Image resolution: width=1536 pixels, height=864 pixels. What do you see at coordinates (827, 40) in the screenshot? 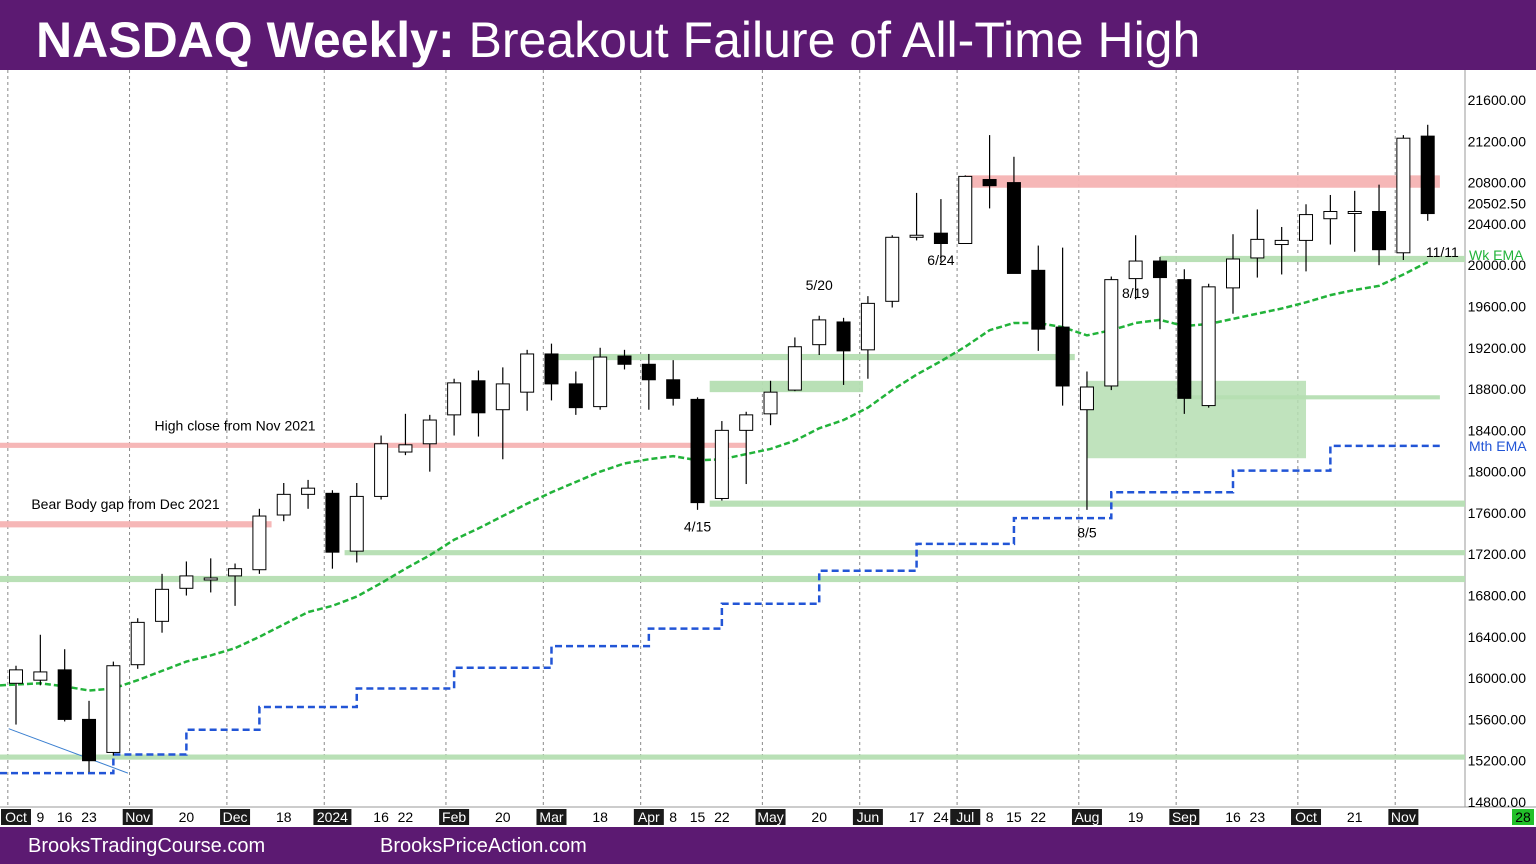
I see `title-rest: Breakout Failure of All-Time High` at bounding box center [827, 40].